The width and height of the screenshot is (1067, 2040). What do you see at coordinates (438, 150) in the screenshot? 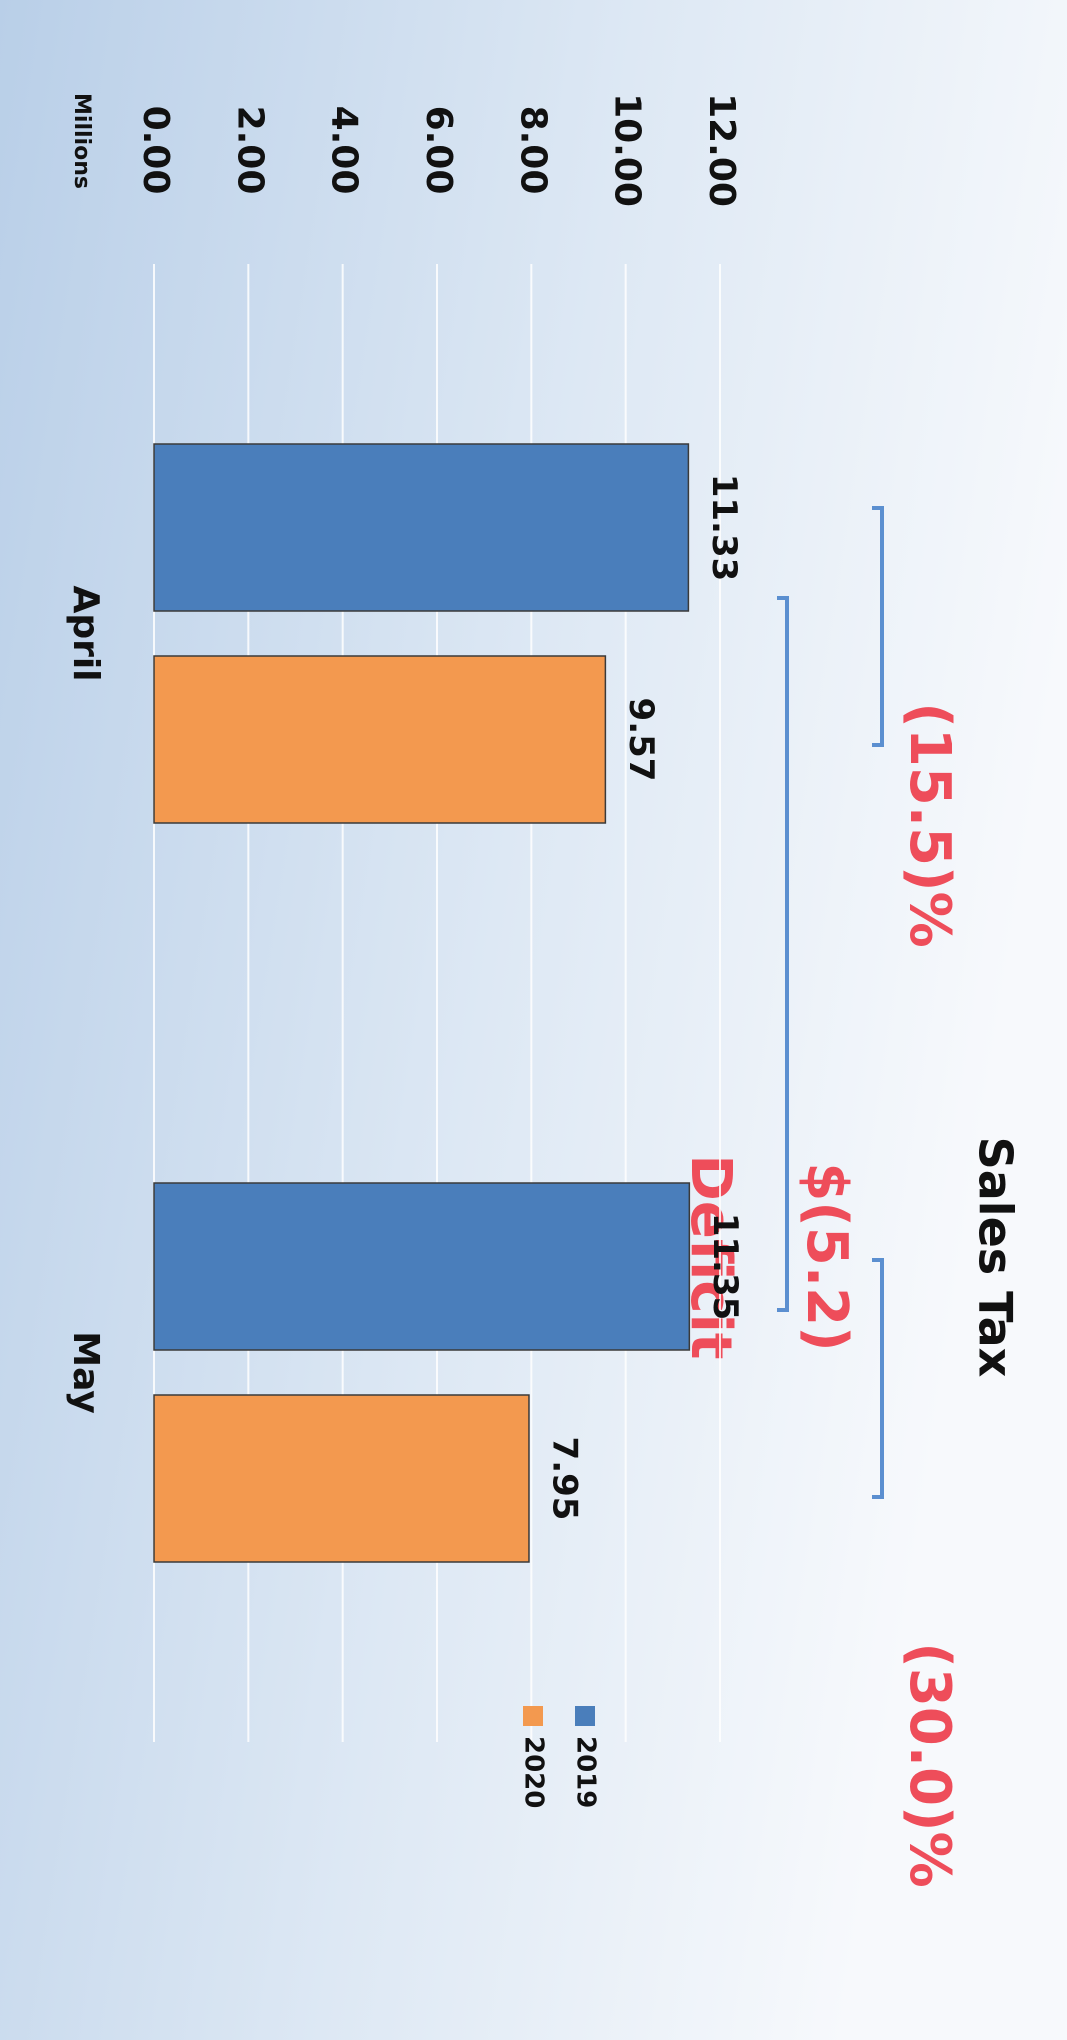
I see `y-tick-label: 6.00` at bounding box center [438, 150].